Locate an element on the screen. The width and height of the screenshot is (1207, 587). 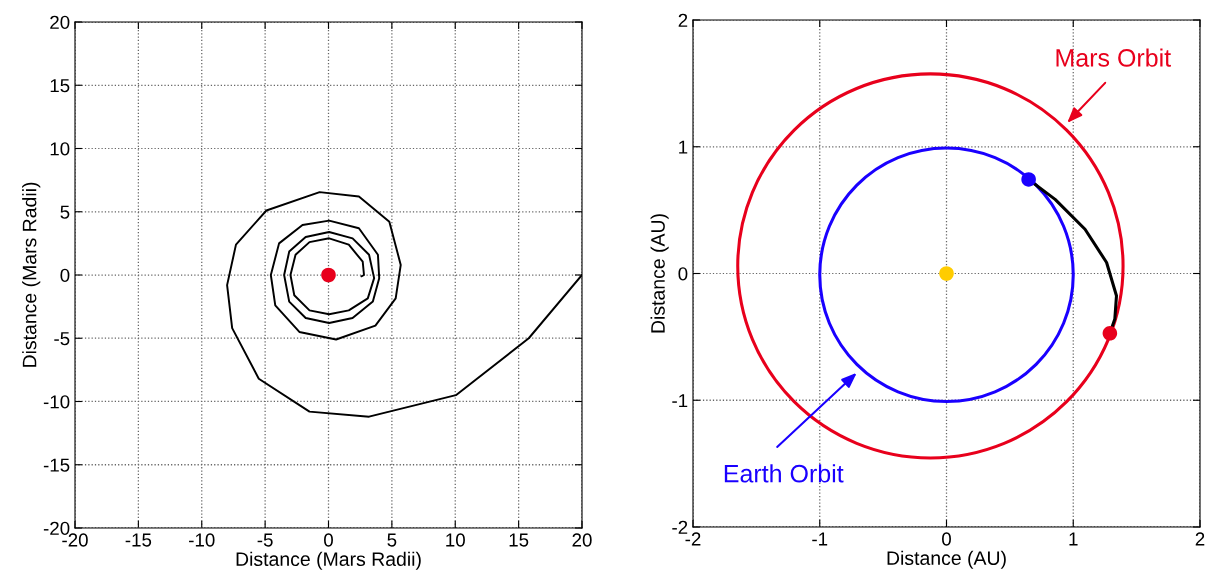
x-axis-title: Distance (AU) is located at coordinates (946, 559).